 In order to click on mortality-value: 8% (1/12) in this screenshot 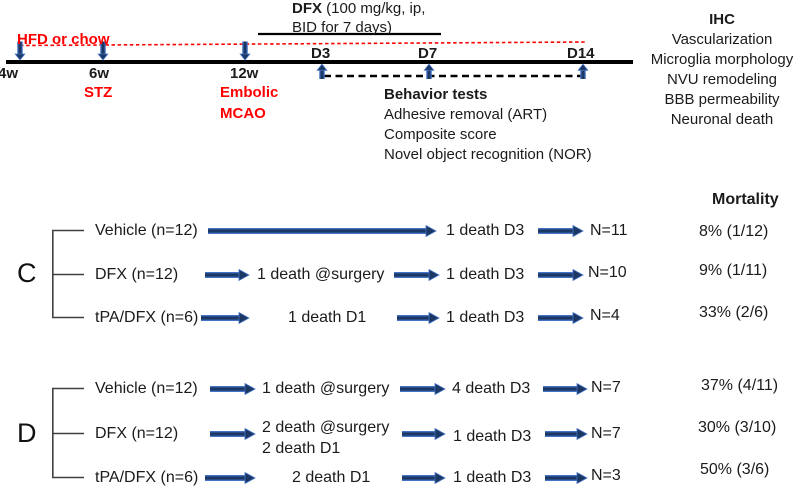, I will do `click(734, 231)`.